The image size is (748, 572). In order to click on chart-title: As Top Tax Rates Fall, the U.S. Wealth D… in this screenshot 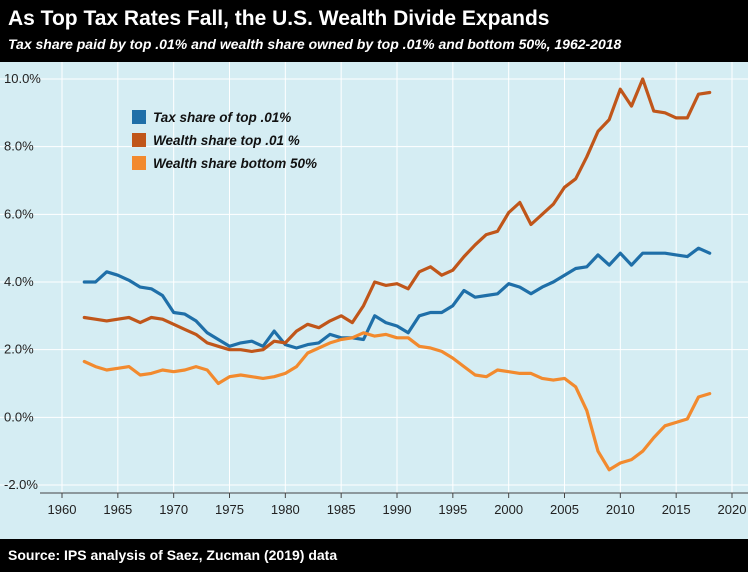, I will do `click(279, 18)`.